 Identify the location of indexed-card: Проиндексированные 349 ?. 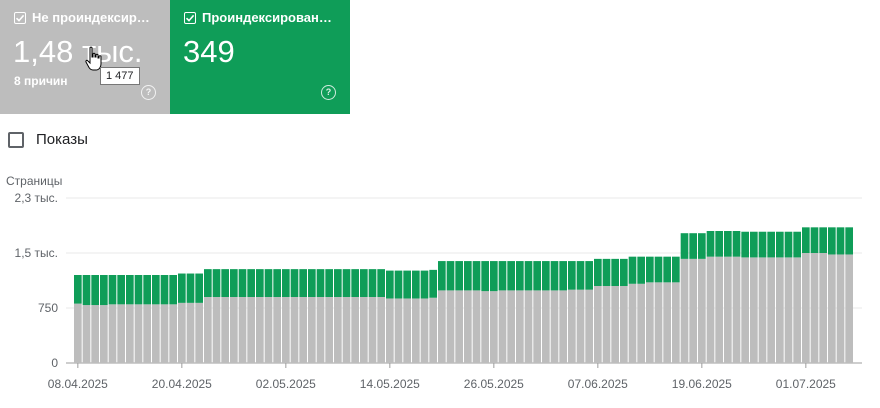
(260, 57).